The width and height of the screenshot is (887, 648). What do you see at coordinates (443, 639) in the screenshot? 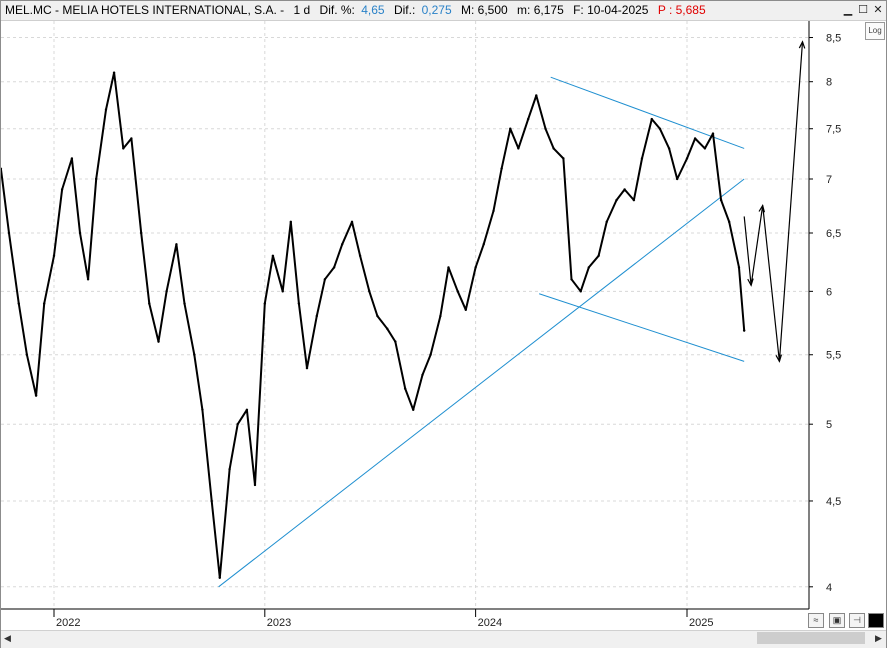
I see `horizontal-scrollbar` at bounding box center [443, 639].